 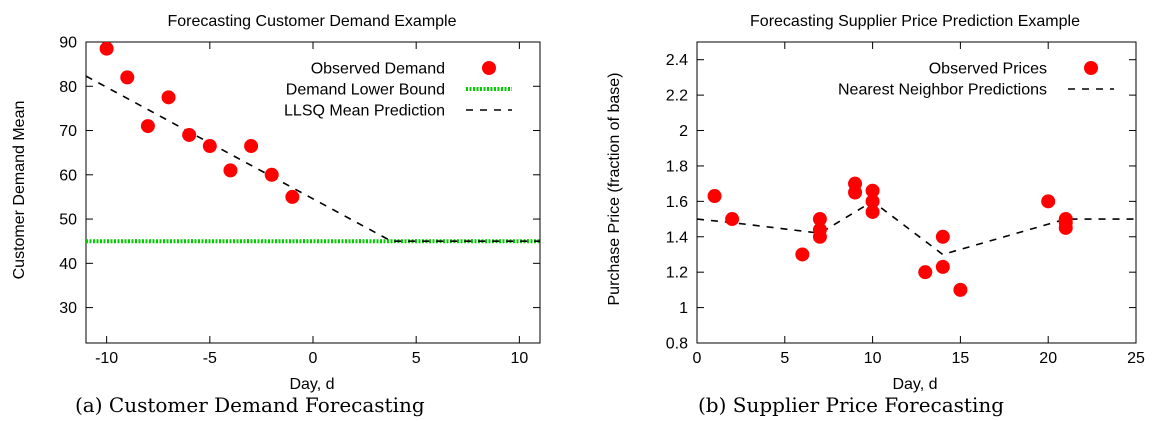 I want to click on y-tick-label: 1.8, so click(x=677, y=166).